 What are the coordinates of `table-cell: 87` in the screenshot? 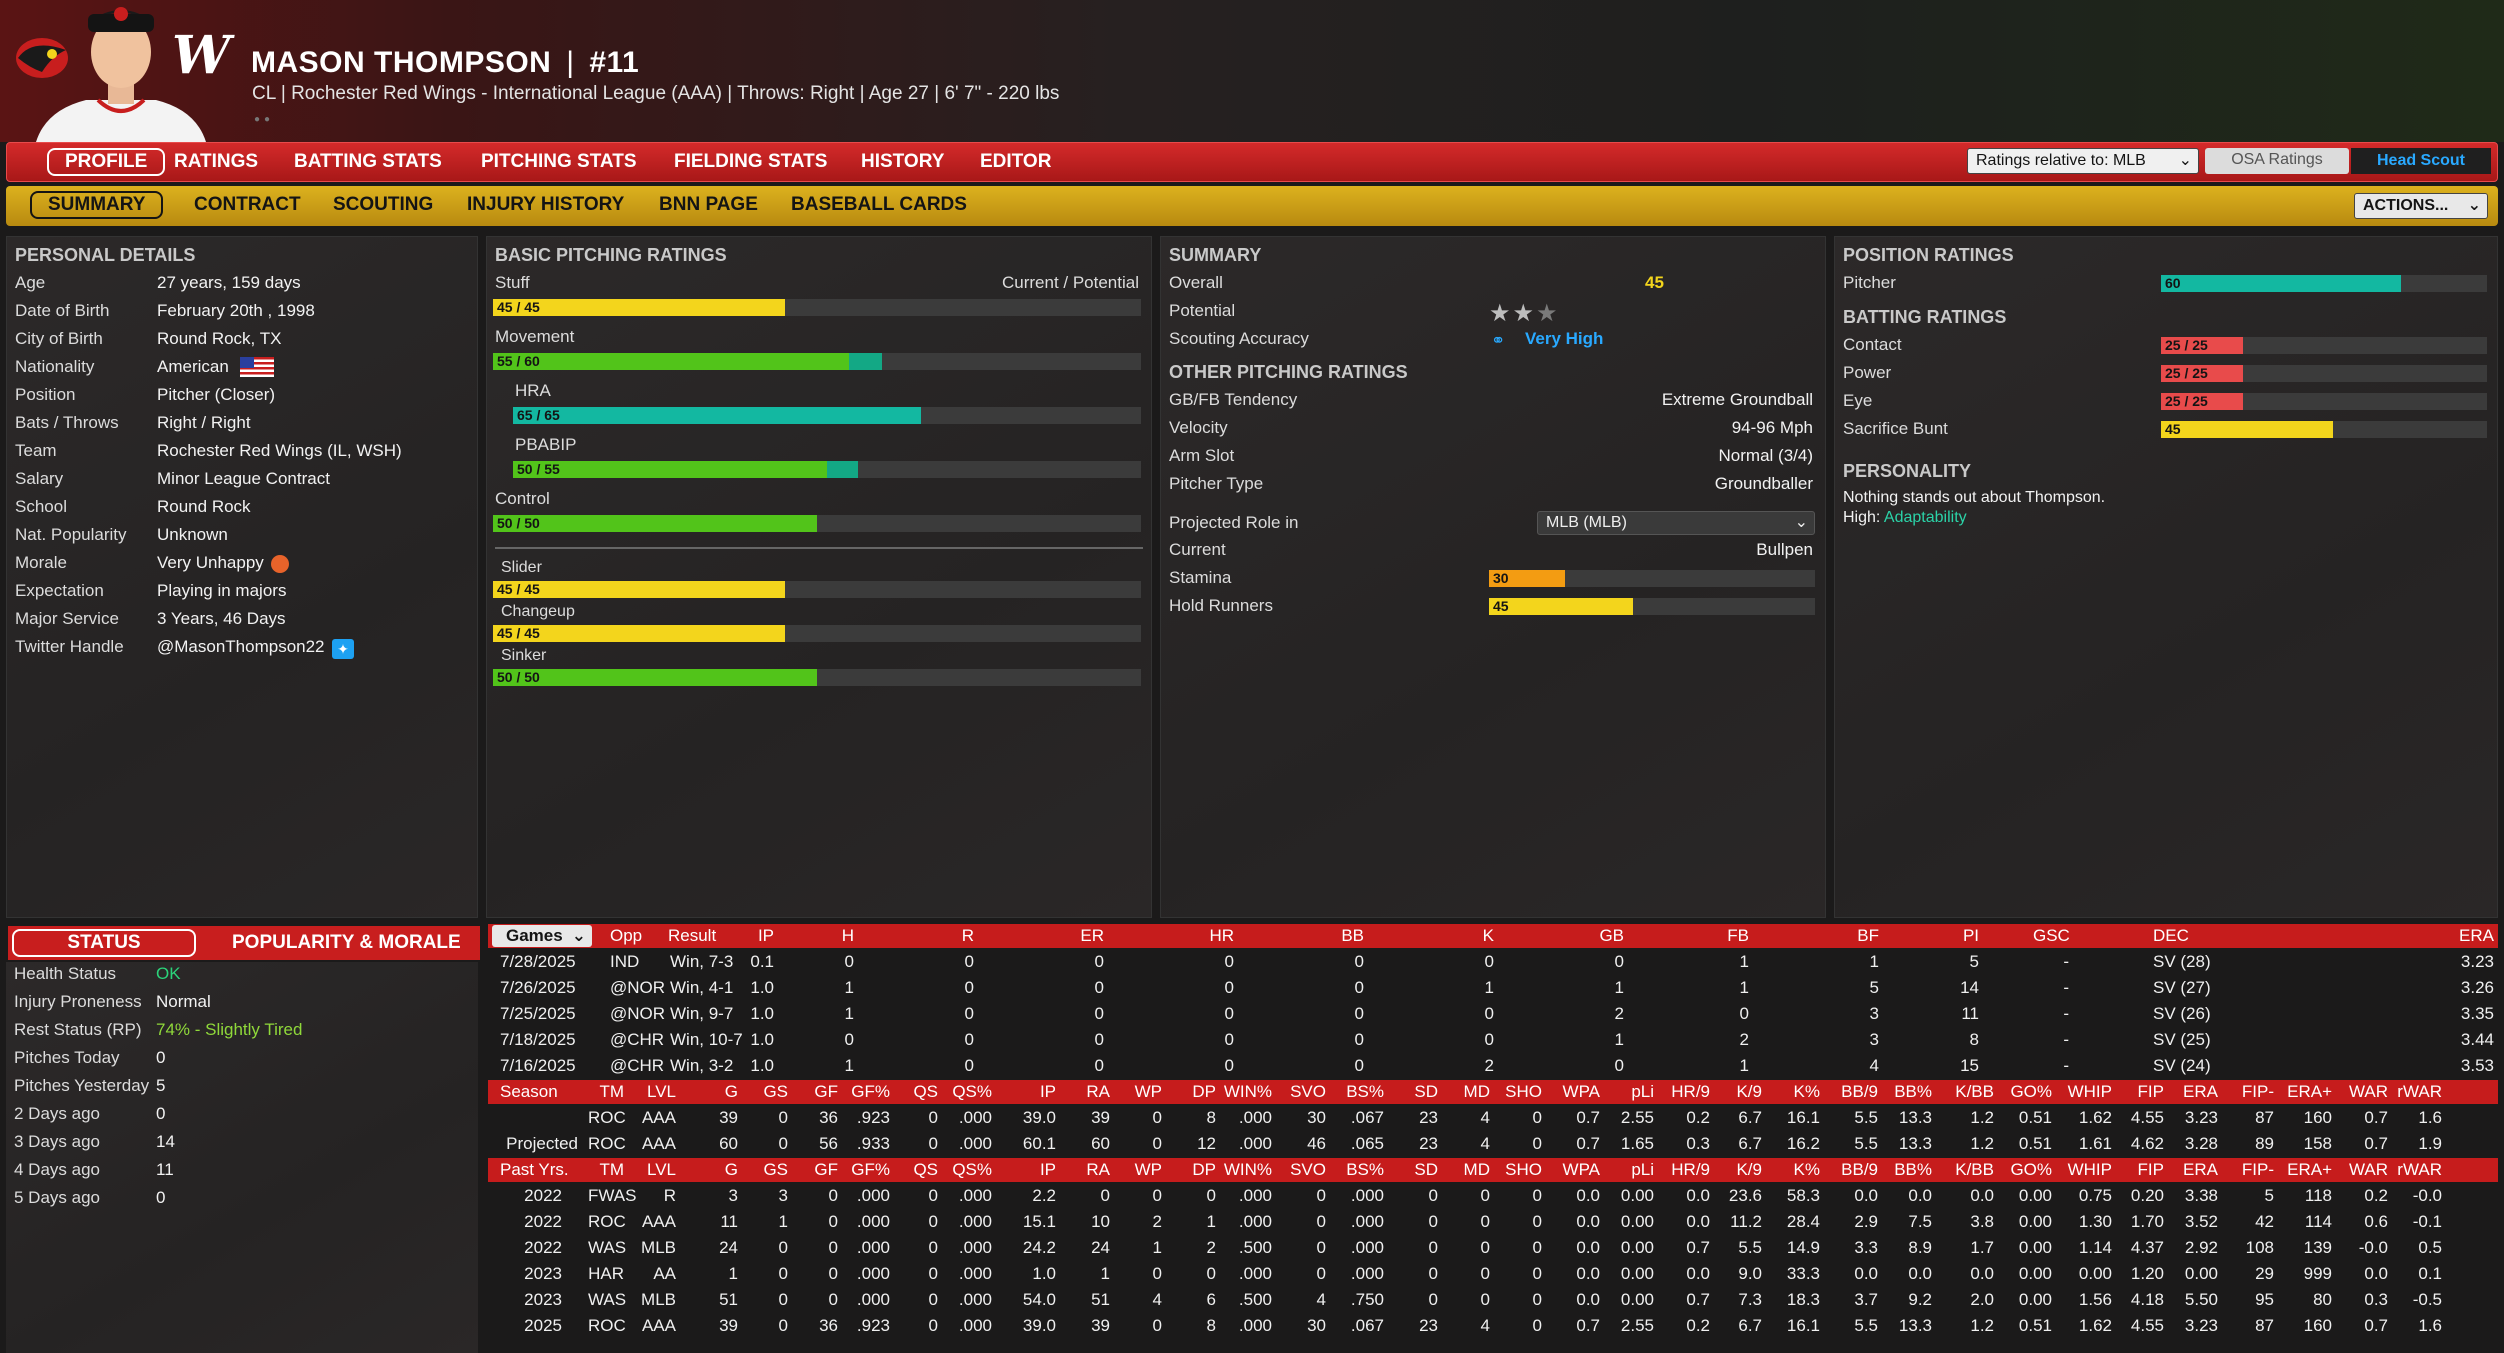 It's located at (2264, 1325).